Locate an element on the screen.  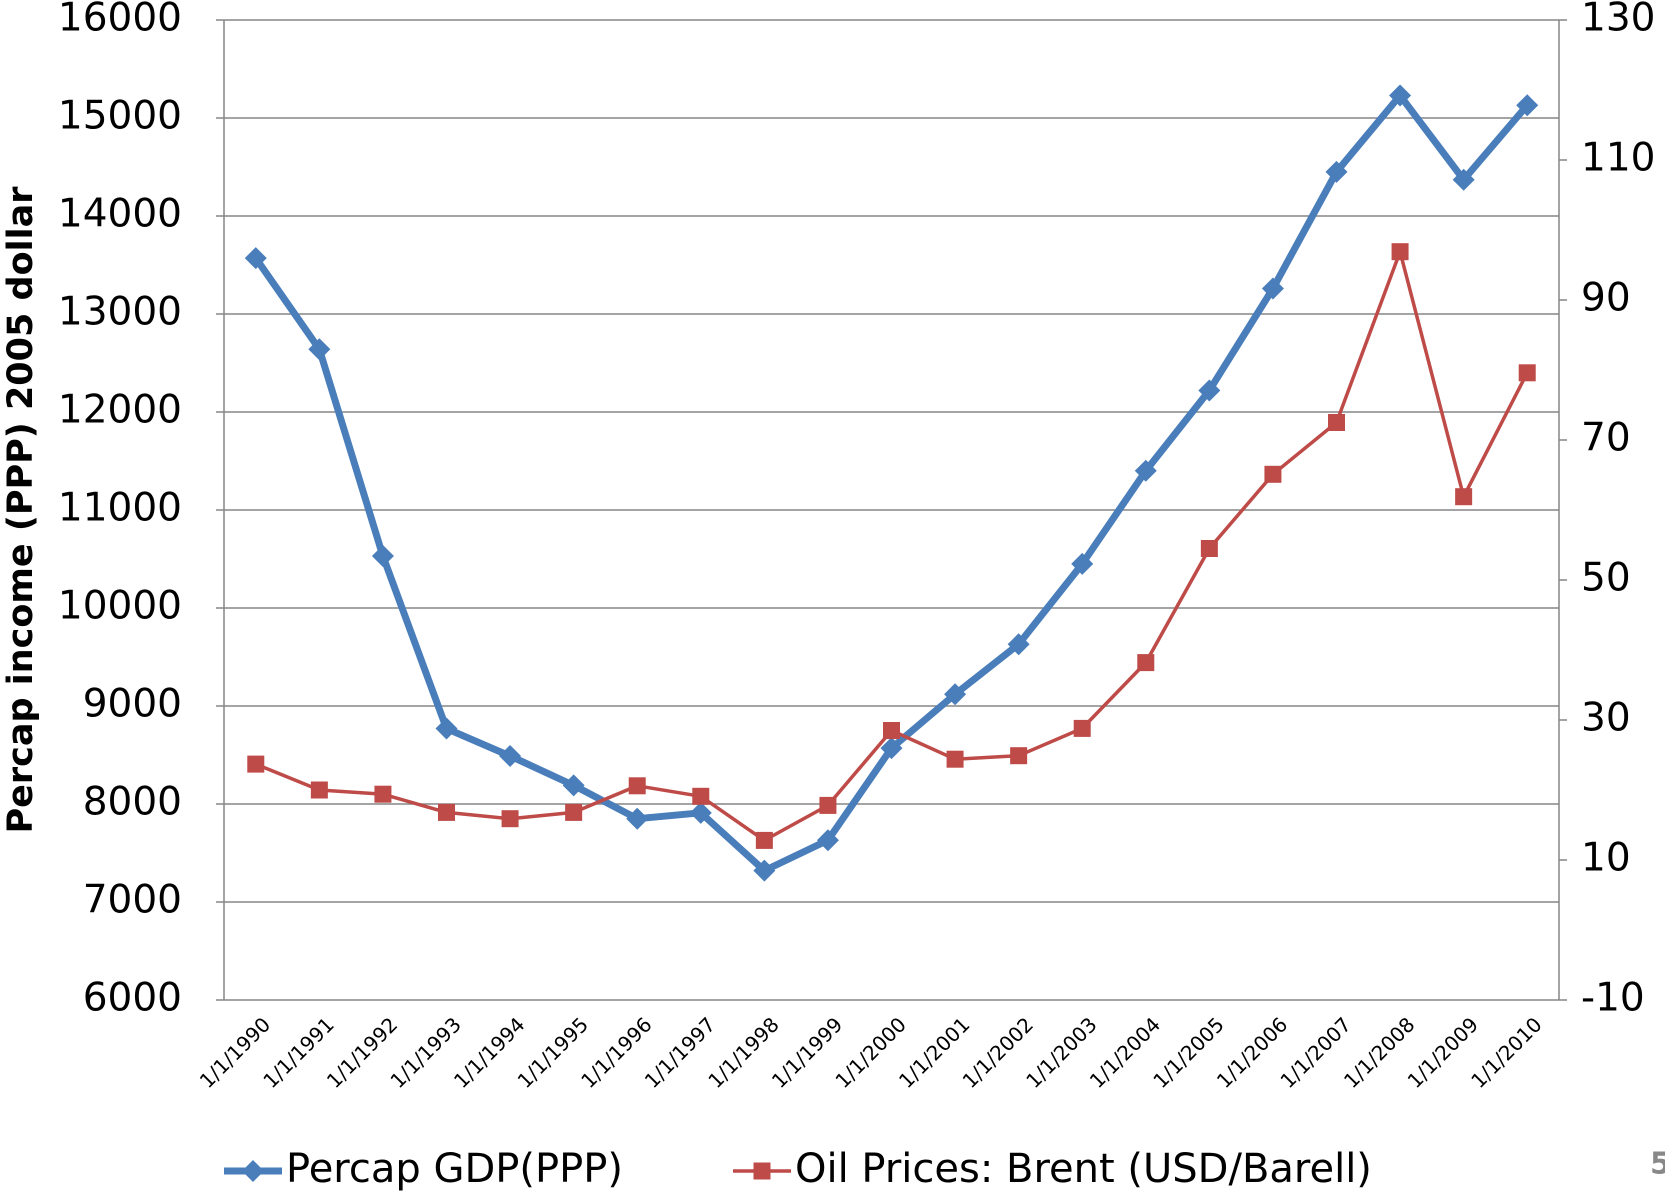
y2-tick-label: 10 is located at coordinates (1606, 858).